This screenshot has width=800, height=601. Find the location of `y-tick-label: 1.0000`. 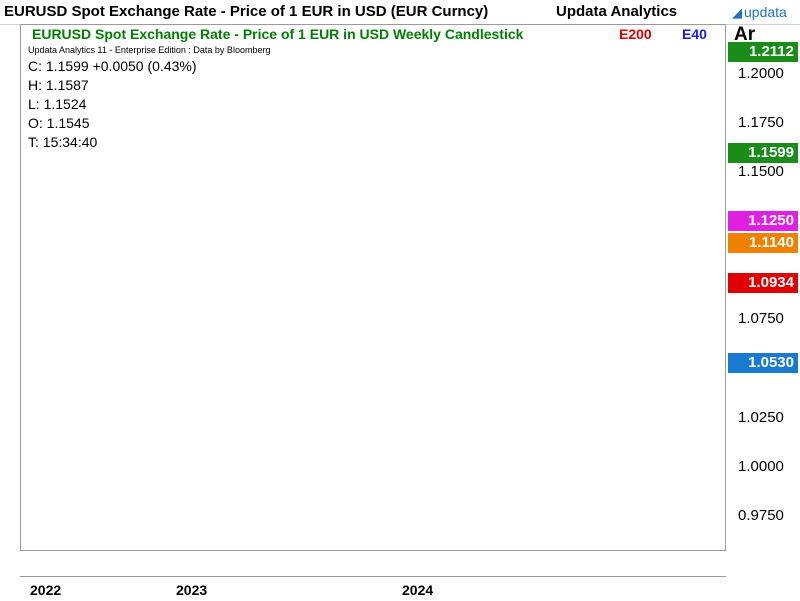

y-tick-label: 1.0000 is located at coordinates (761, 466).